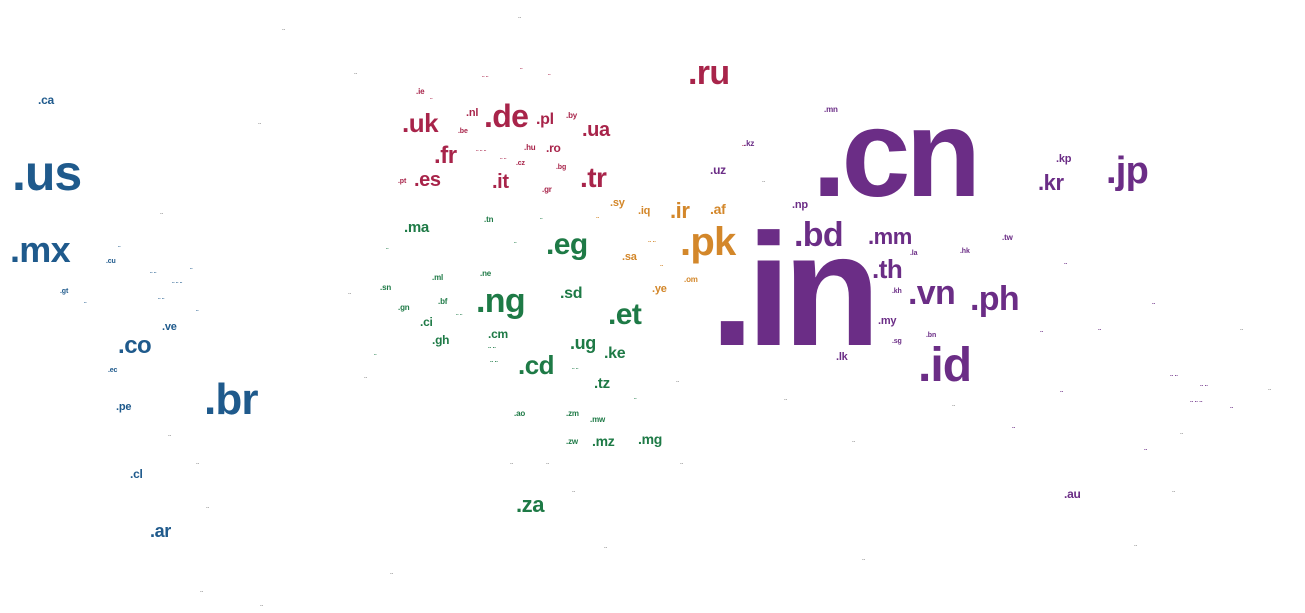 This screenshot has width=1305, height=613. Describe the element at coordinates (124, 407) in the screenshot. I see `tld-pe: .pe` at that location.